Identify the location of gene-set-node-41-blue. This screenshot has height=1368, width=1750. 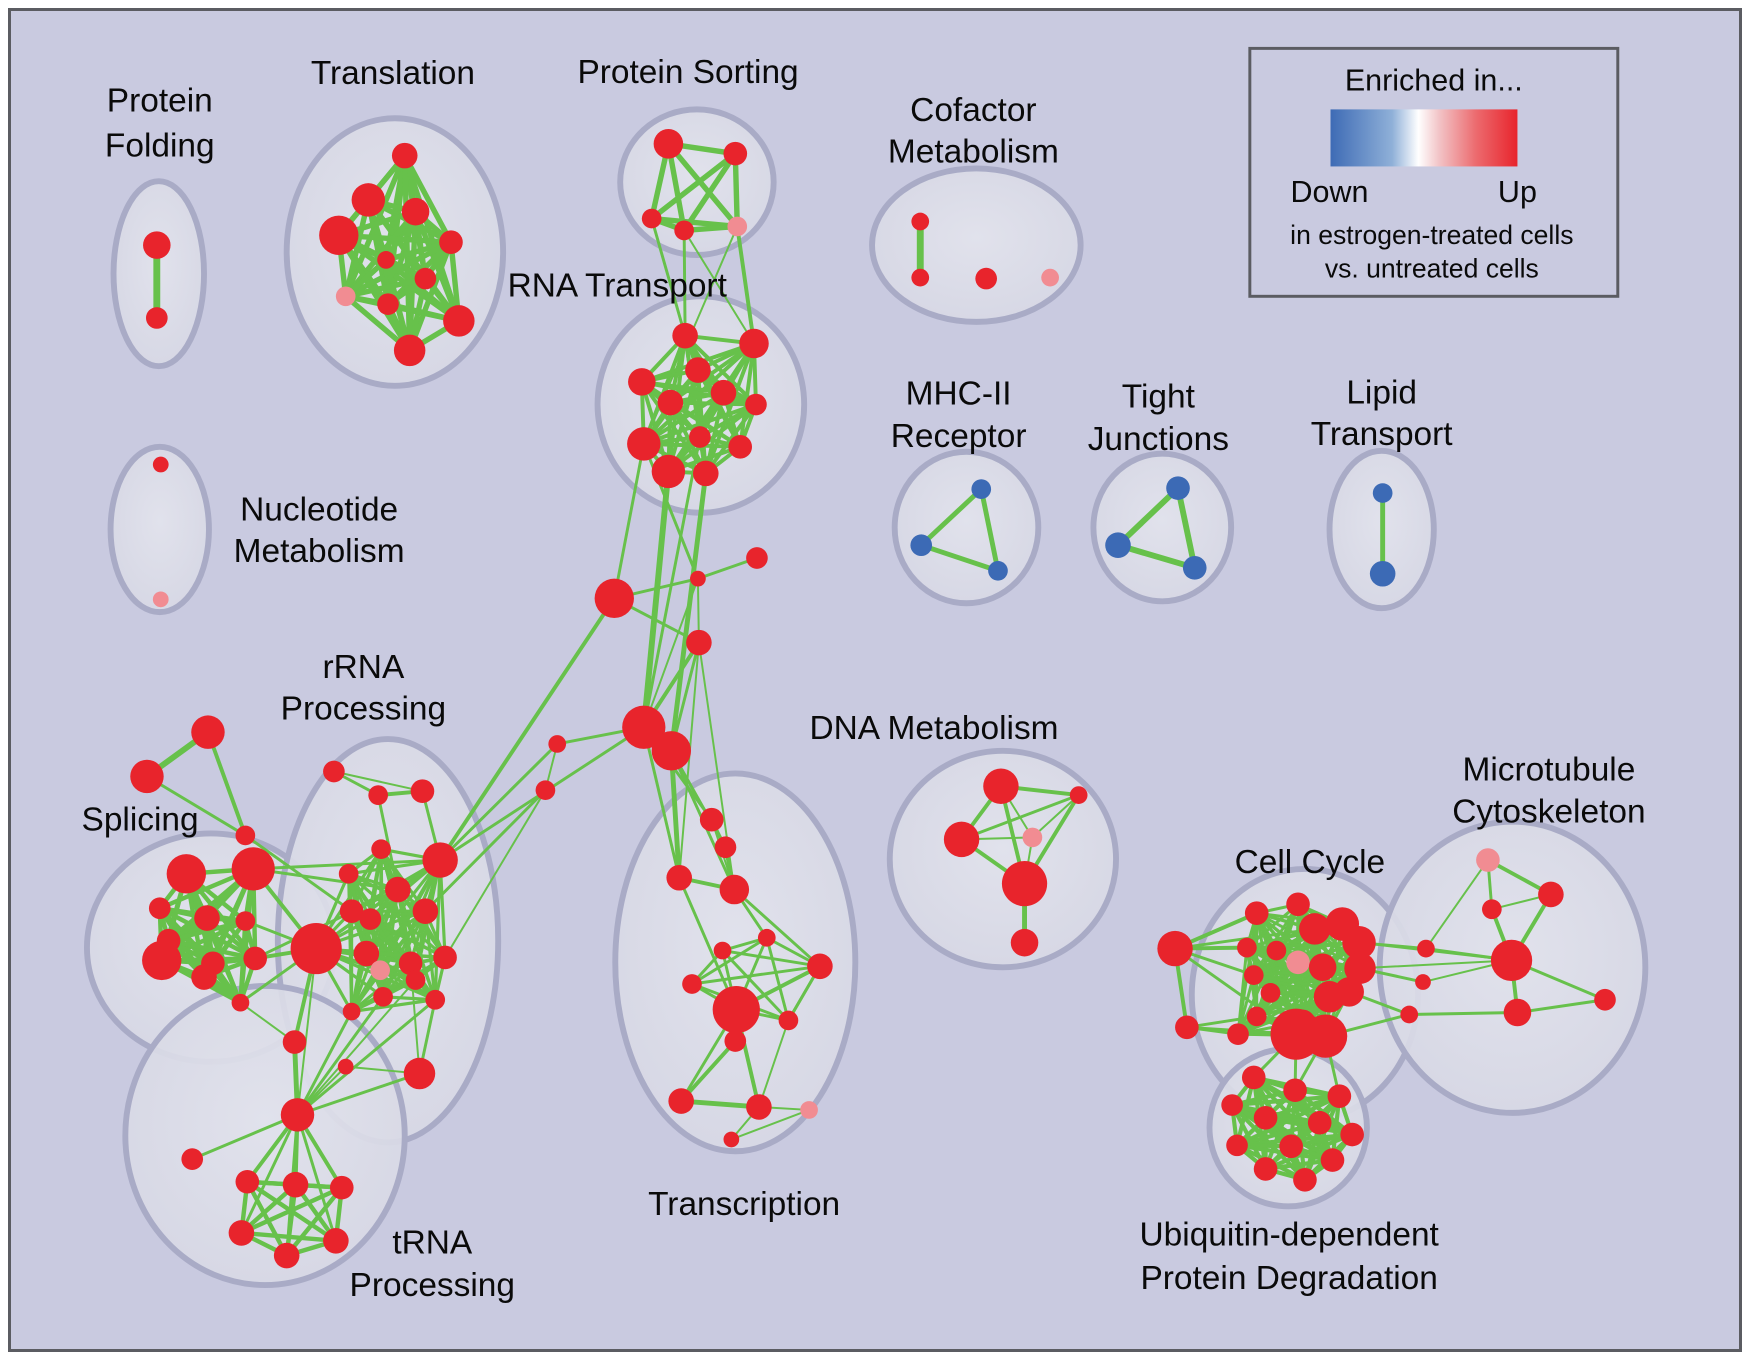
(1194, 568).